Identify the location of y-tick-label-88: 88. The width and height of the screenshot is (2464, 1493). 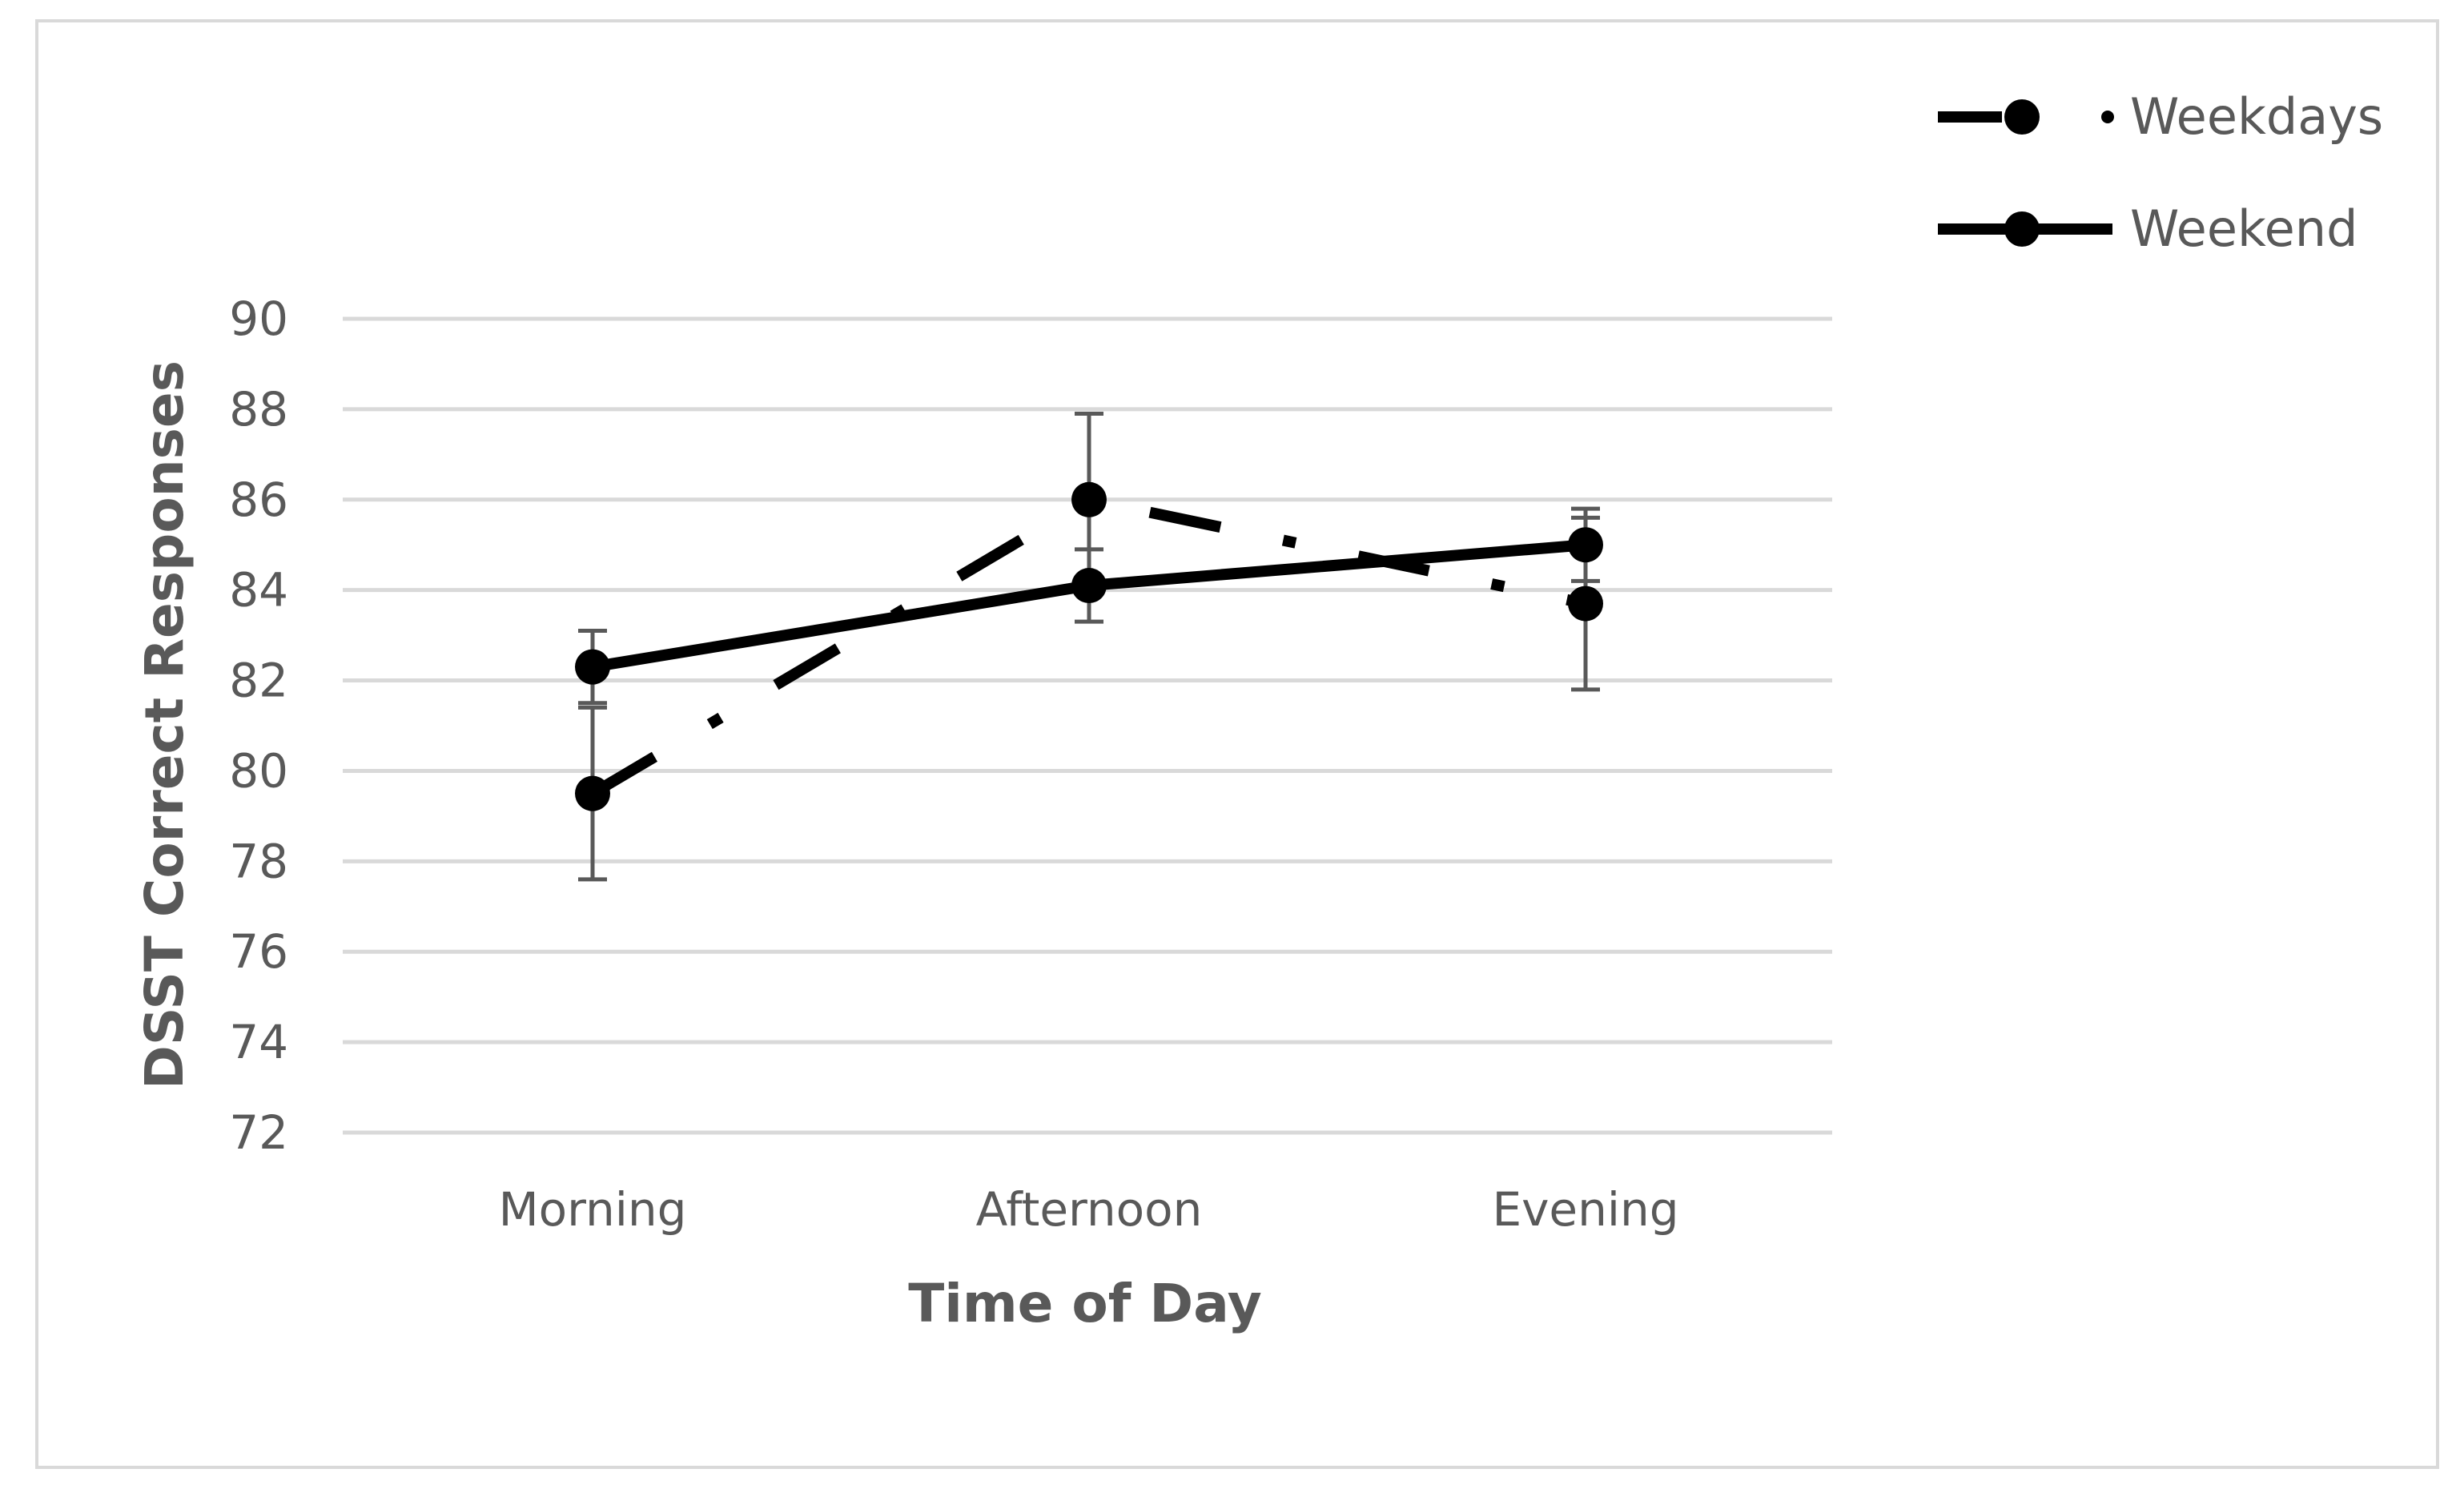
(258, 409).